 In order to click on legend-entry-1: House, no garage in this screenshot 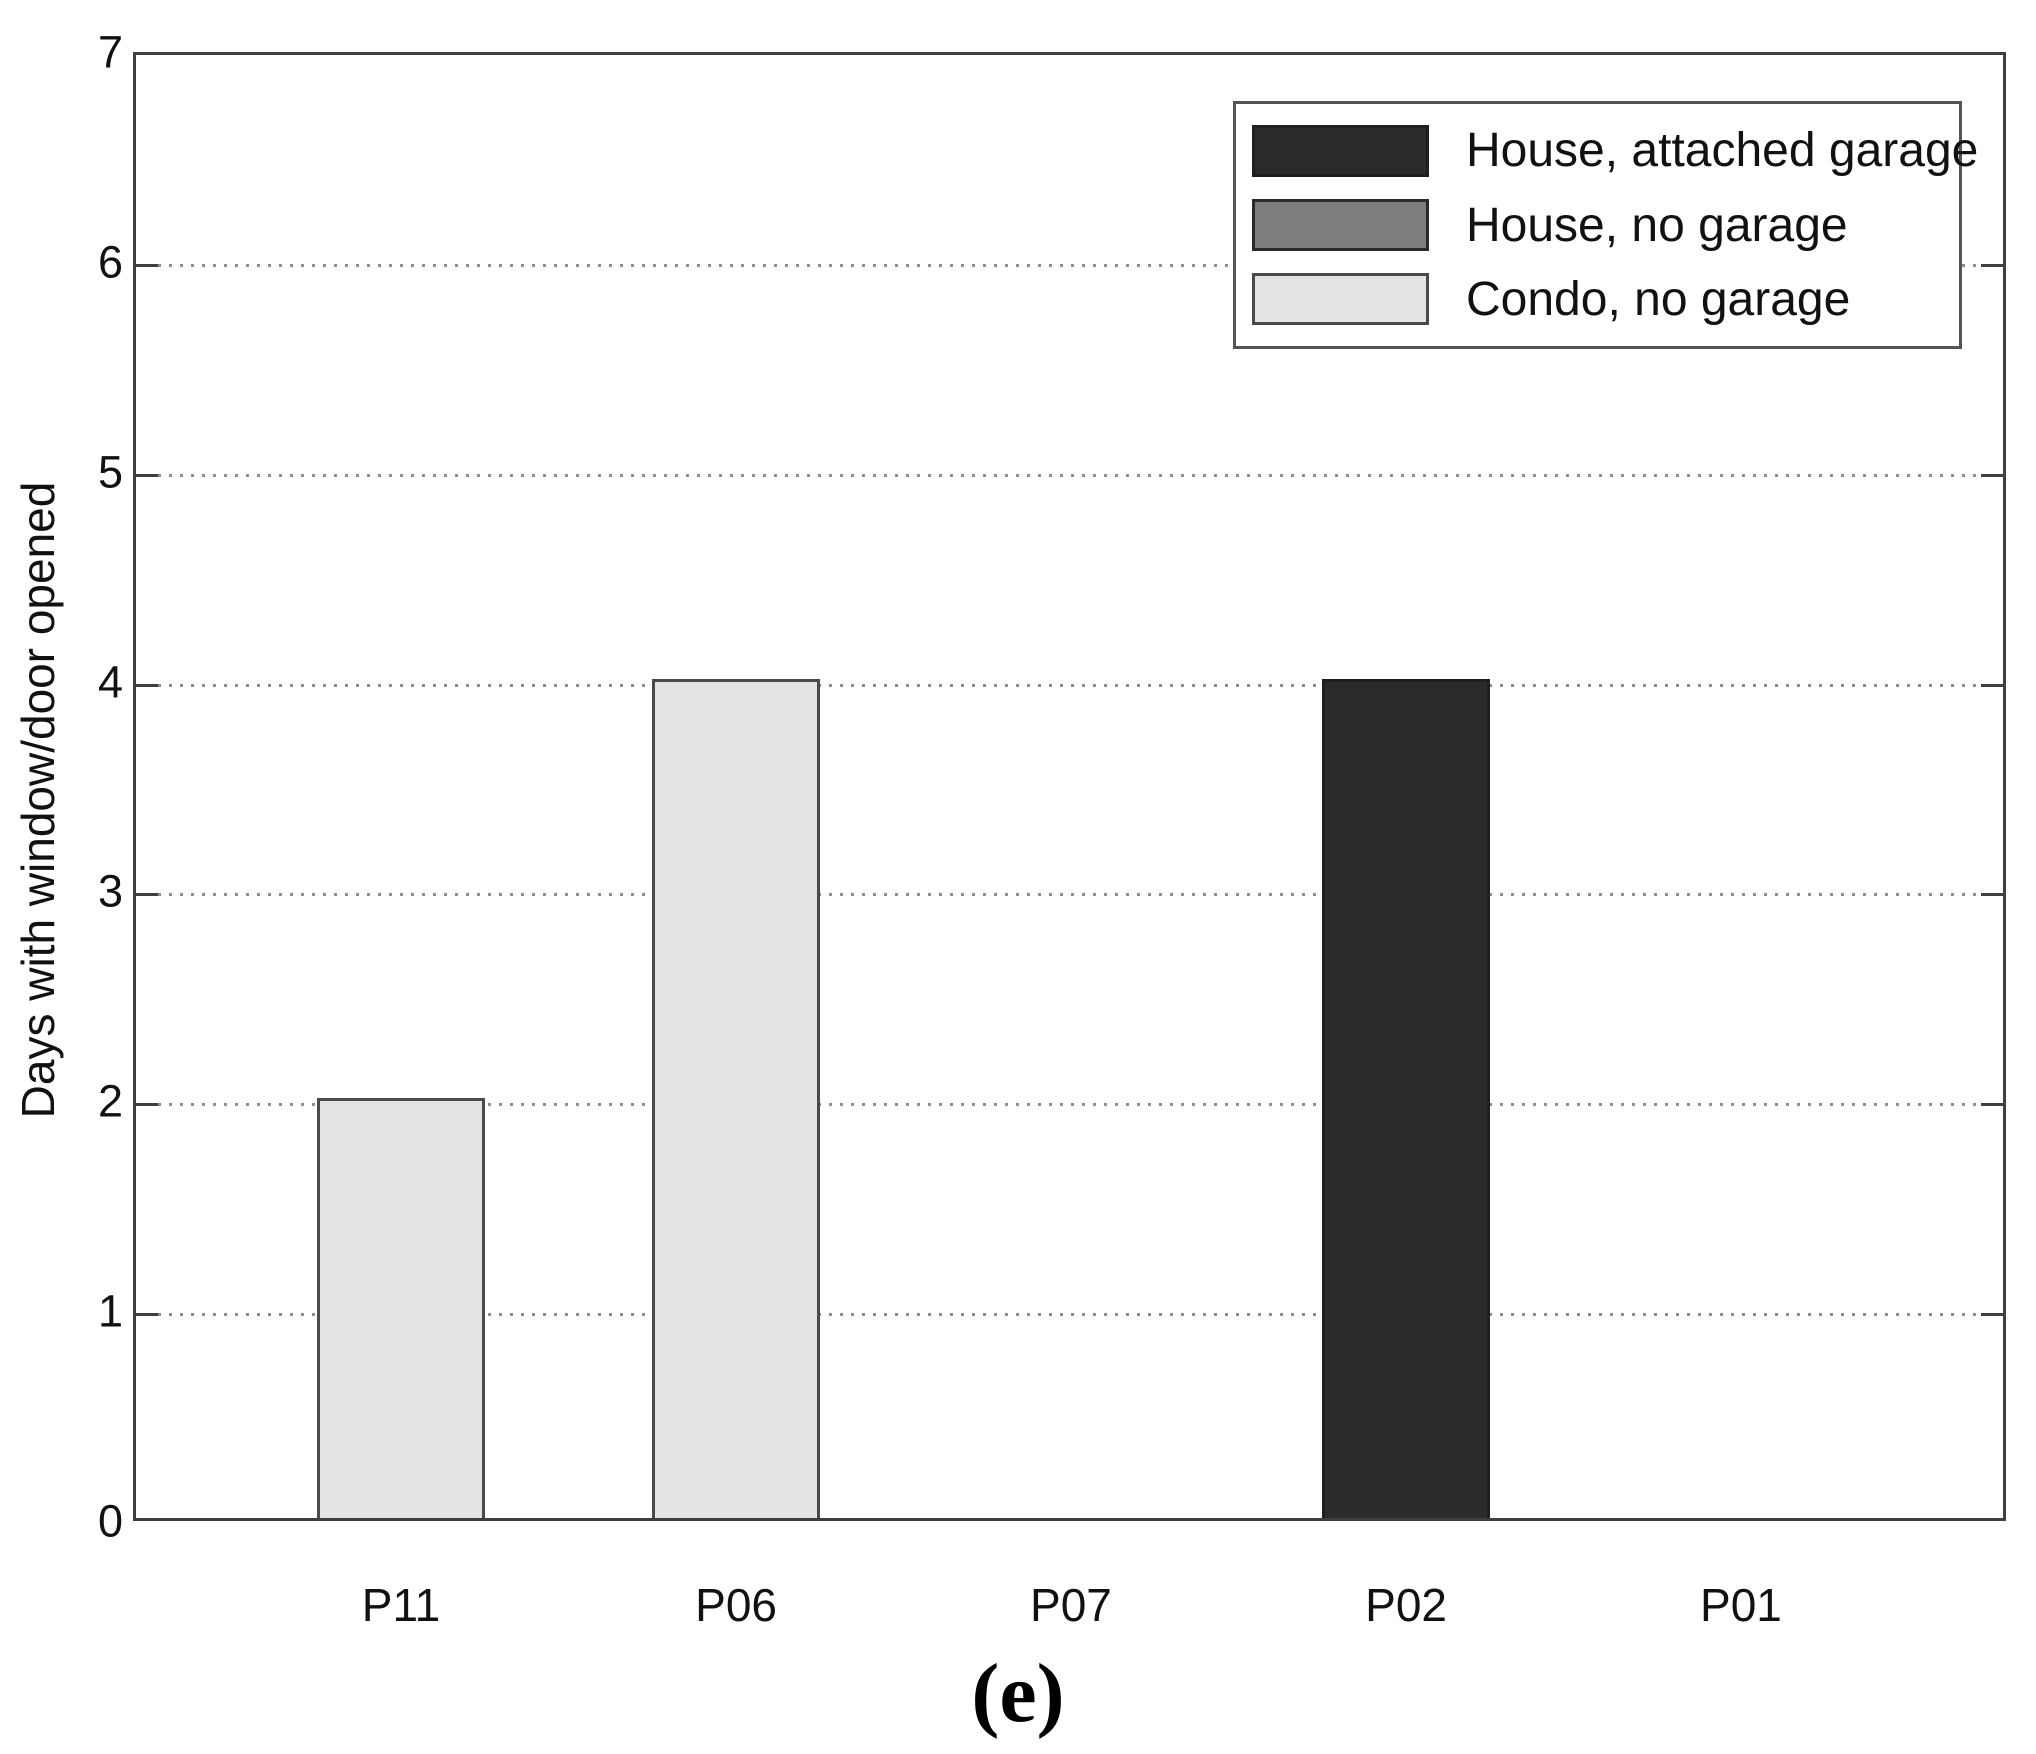, I will do `click(1597, 225)`.